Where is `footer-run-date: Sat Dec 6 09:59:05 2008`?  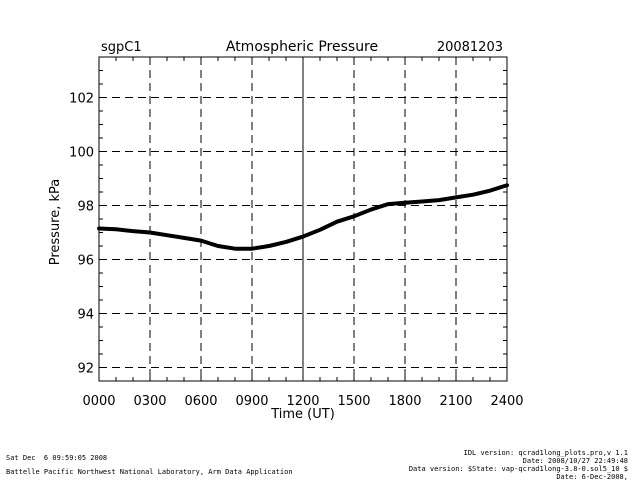 footer-run-date: Sat Dec 6 09:59:05 2008 is located at coordinates (57, 458).